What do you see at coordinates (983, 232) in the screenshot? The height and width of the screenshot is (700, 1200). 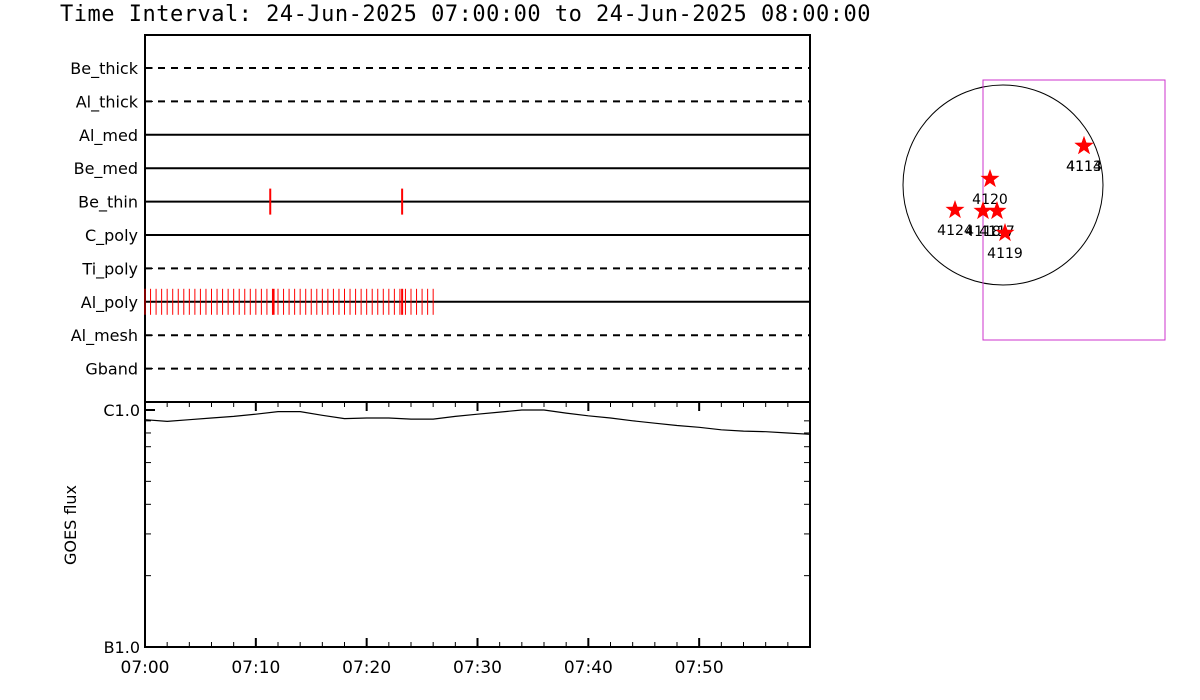 I see `active-region-label: 4118` at bounding box center [983, 232].